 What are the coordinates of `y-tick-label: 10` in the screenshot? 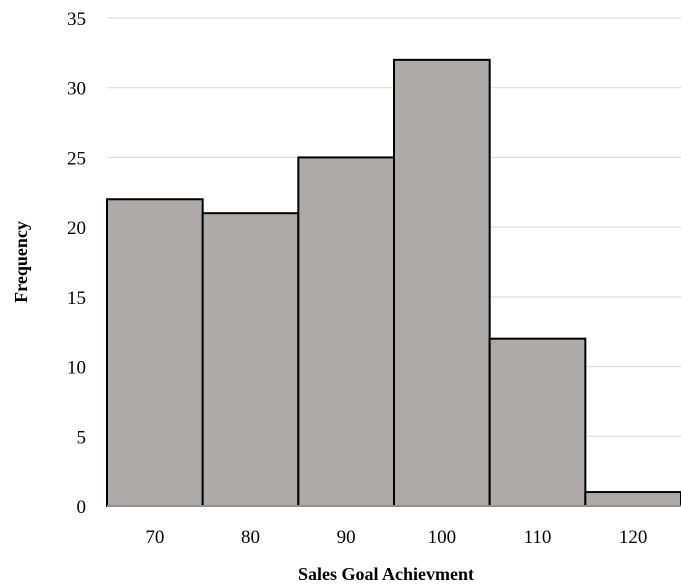 It's located at (76, 368).